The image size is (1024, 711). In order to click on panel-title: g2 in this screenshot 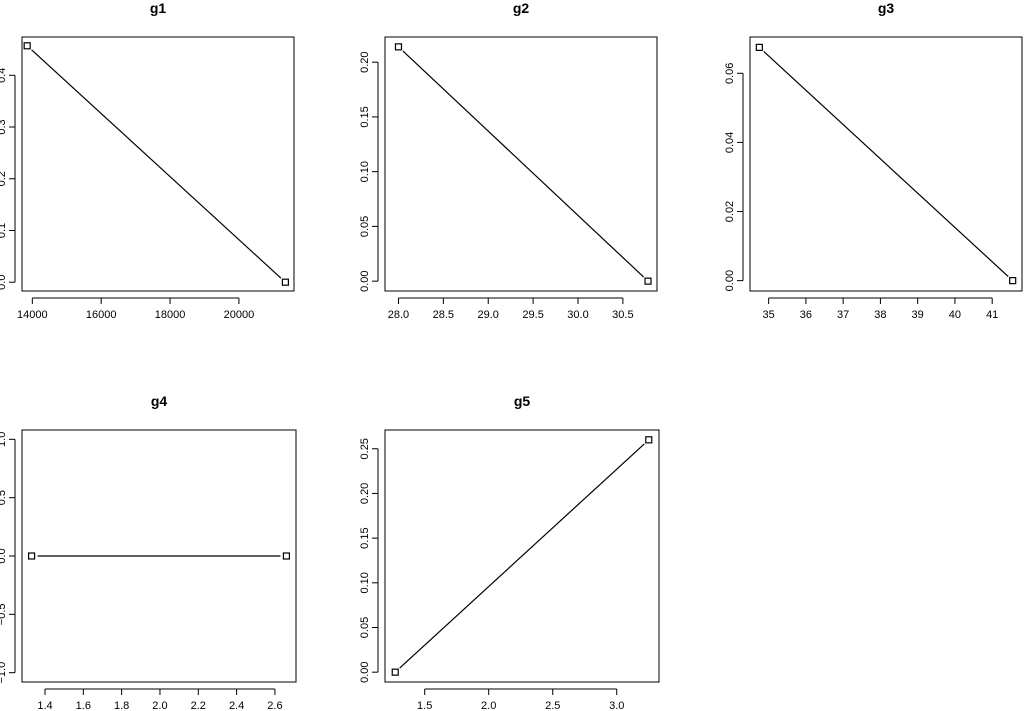, I will do `click(521, 8)`.